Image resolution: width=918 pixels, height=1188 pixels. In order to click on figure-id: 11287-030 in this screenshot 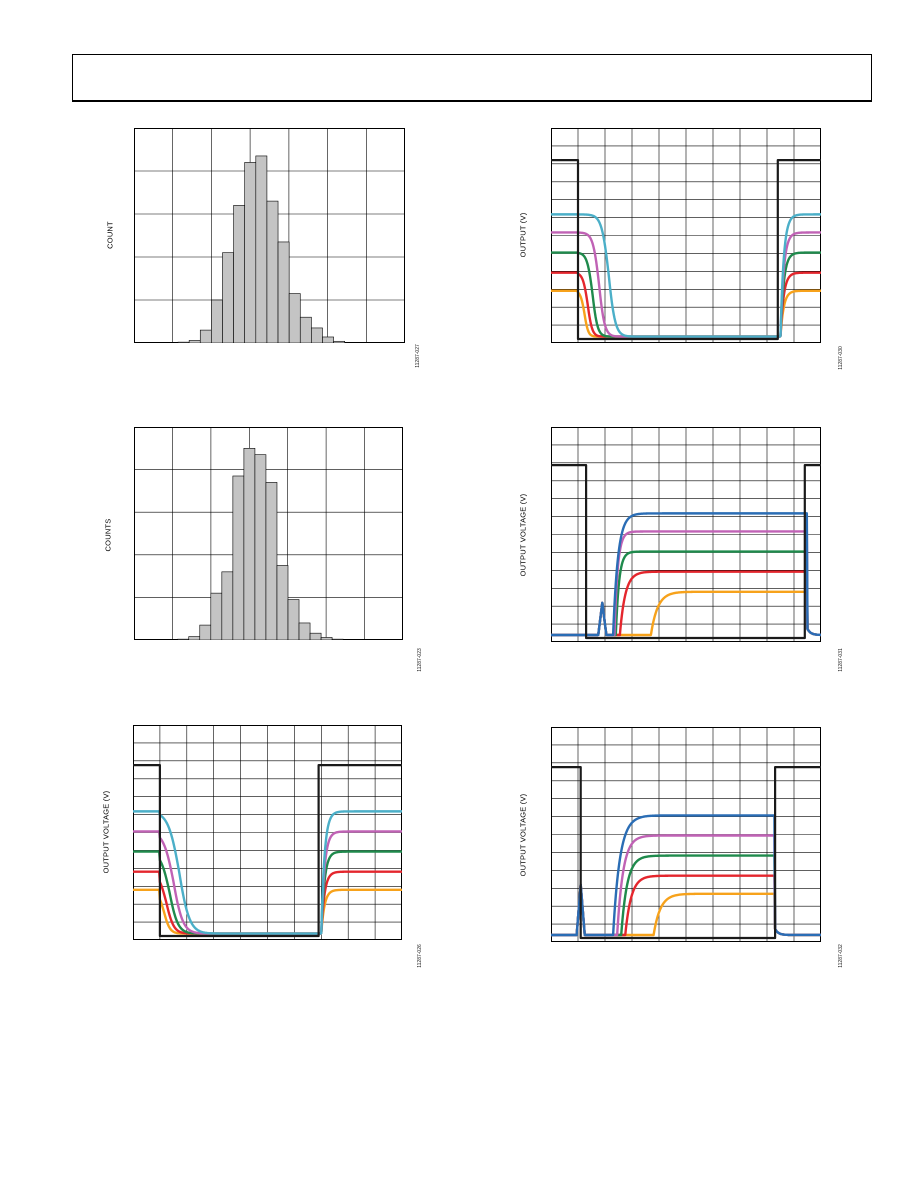, I will do `click(841, 358)`.